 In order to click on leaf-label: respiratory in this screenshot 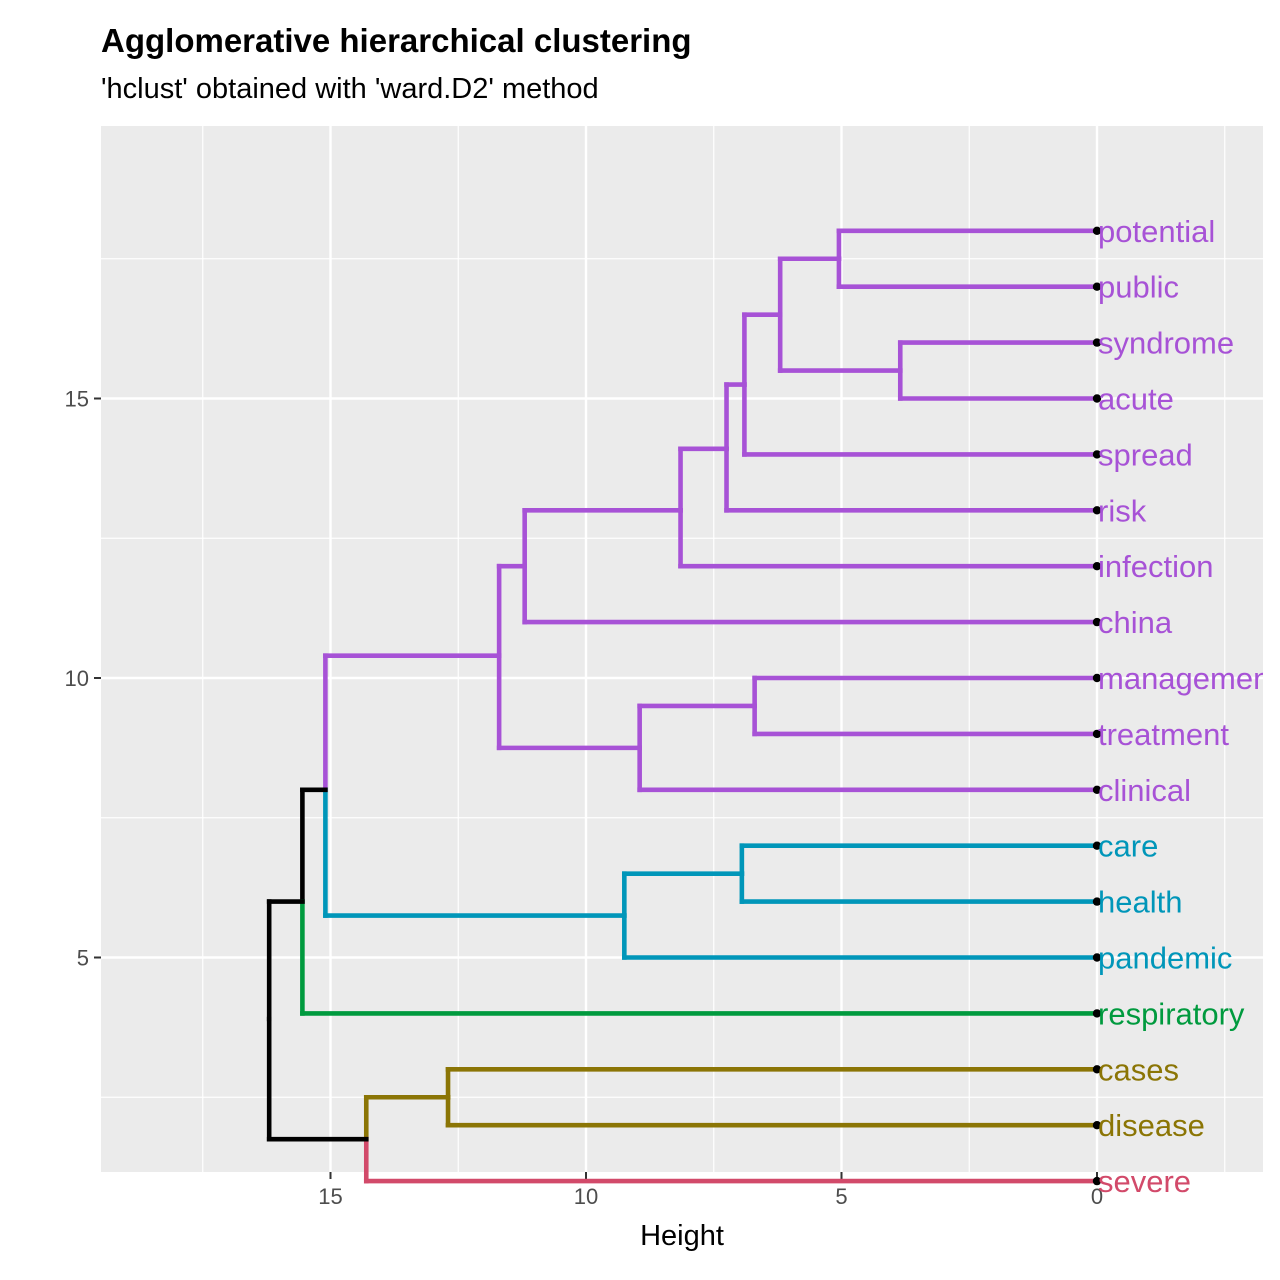, I will do `click(1171, 1013)`.